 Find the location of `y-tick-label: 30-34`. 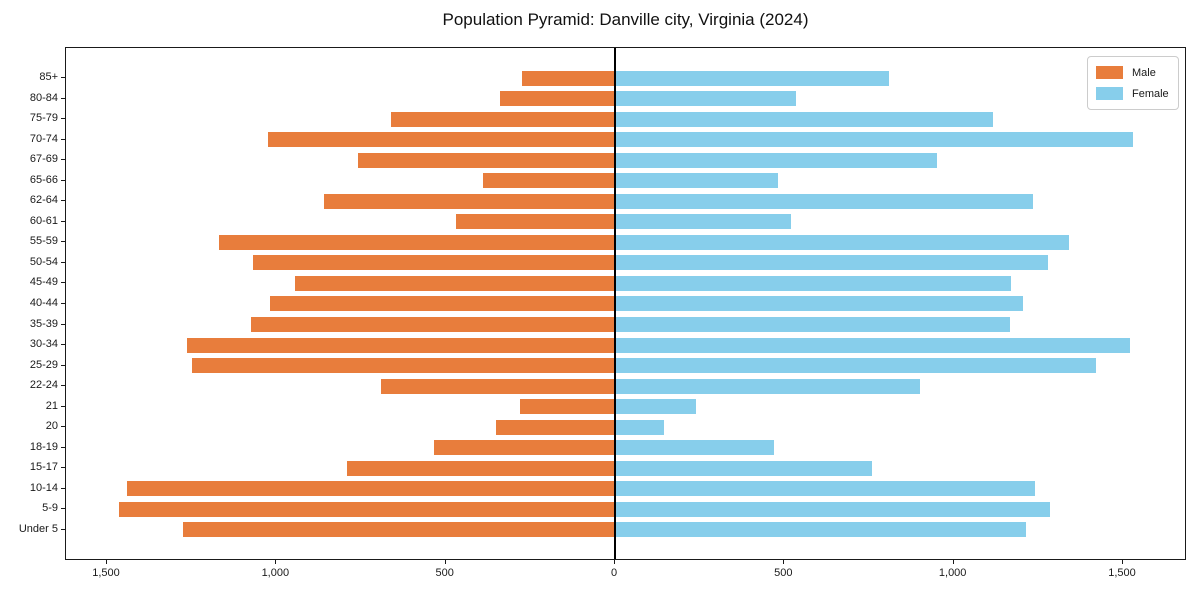

y-tick-label: 30-34 is located at coordinates (43, 344).